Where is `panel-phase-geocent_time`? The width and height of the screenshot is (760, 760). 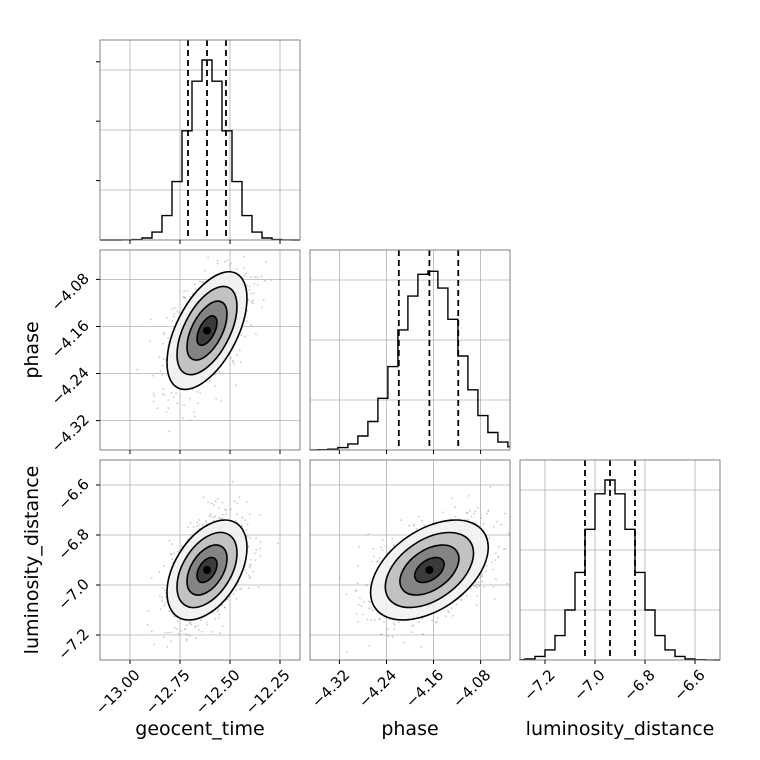 panel-phase-geocent_time is located at coordinates (198, 351).